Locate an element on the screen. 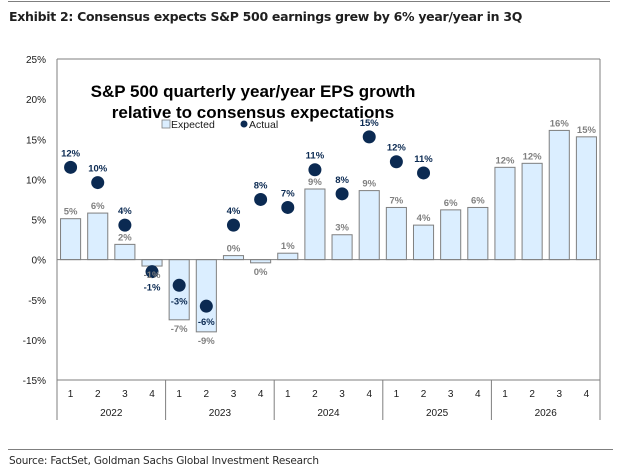 Image resolution: width=623 pixels, height=472 pixels. legend-actual-label: Actual is located at coordinates (263, 125).